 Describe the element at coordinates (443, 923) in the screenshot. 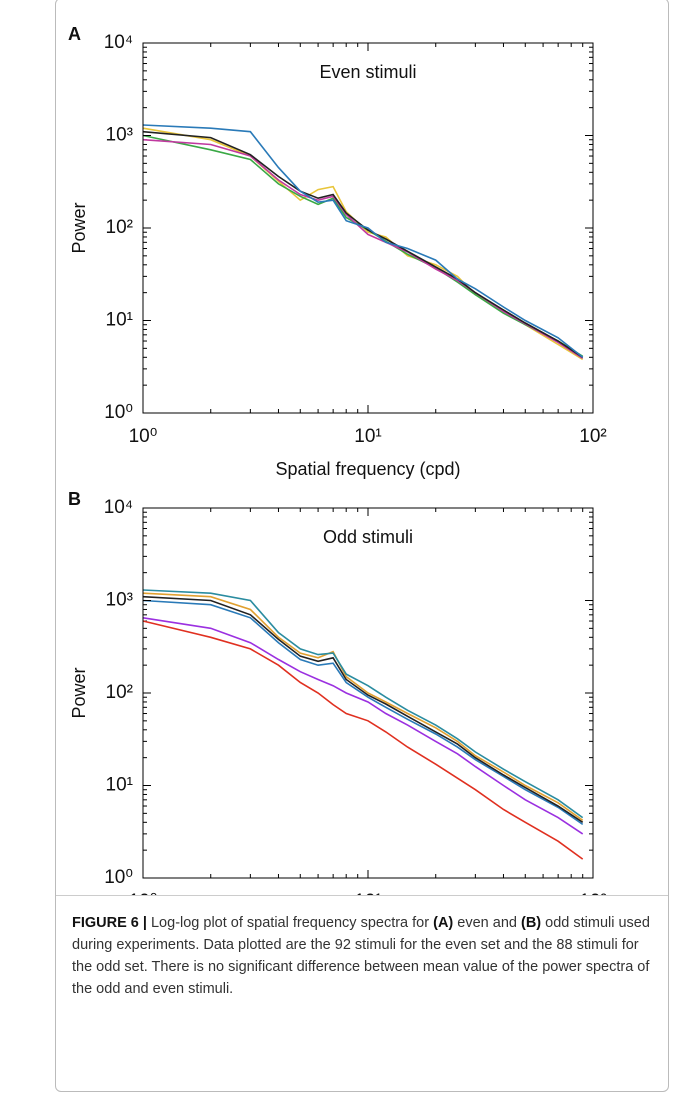

I see `caption-text: (A)` at that location.